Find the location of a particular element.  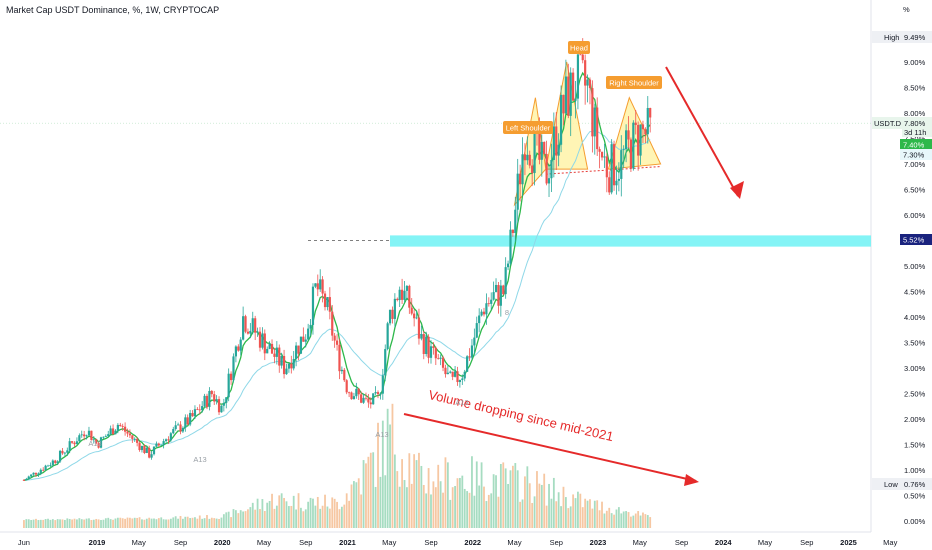

x-tick-label: 2024 is located at coordinates (724, 542).